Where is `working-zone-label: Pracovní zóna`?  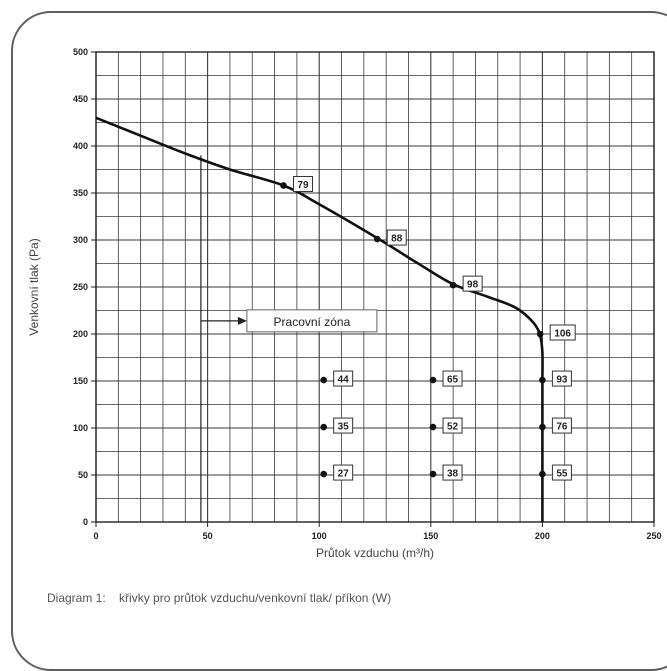
working-zone-label: Pracovní zóna is located at coordinates (312, 322).